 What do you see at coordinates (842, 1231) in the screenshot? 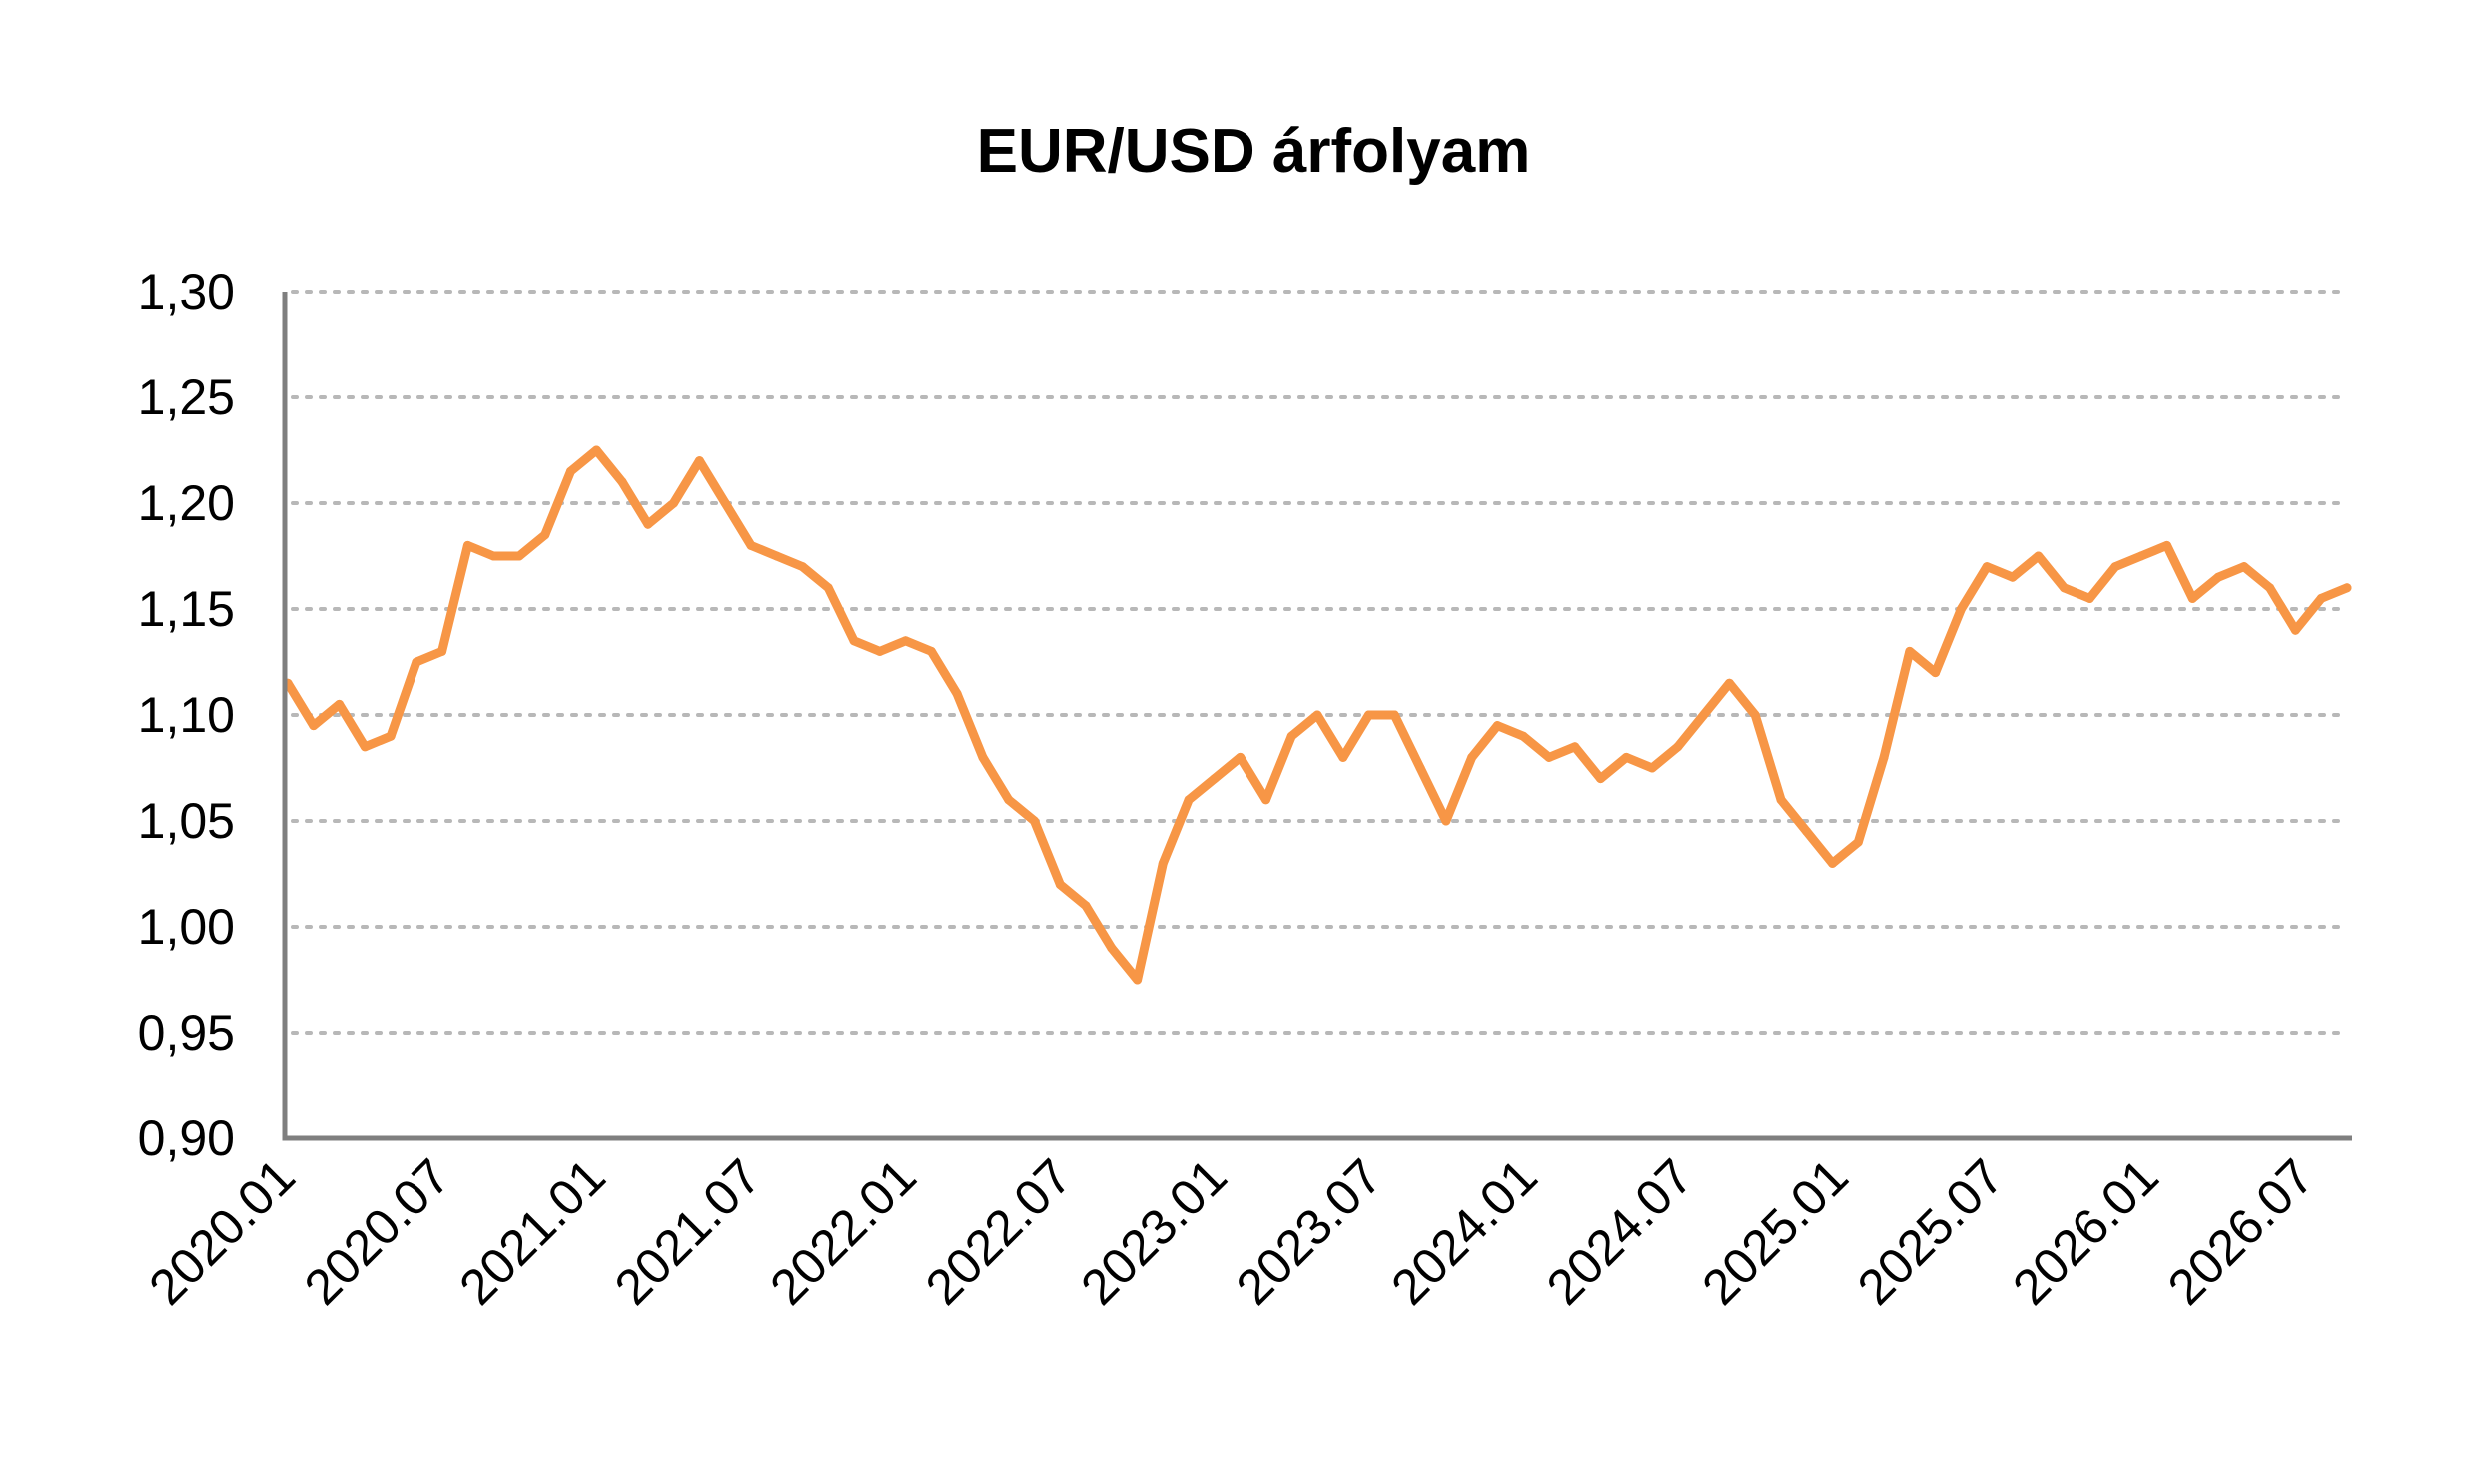
I see `x-tick-label: 2022.01` at bounding box center [842, 1231].